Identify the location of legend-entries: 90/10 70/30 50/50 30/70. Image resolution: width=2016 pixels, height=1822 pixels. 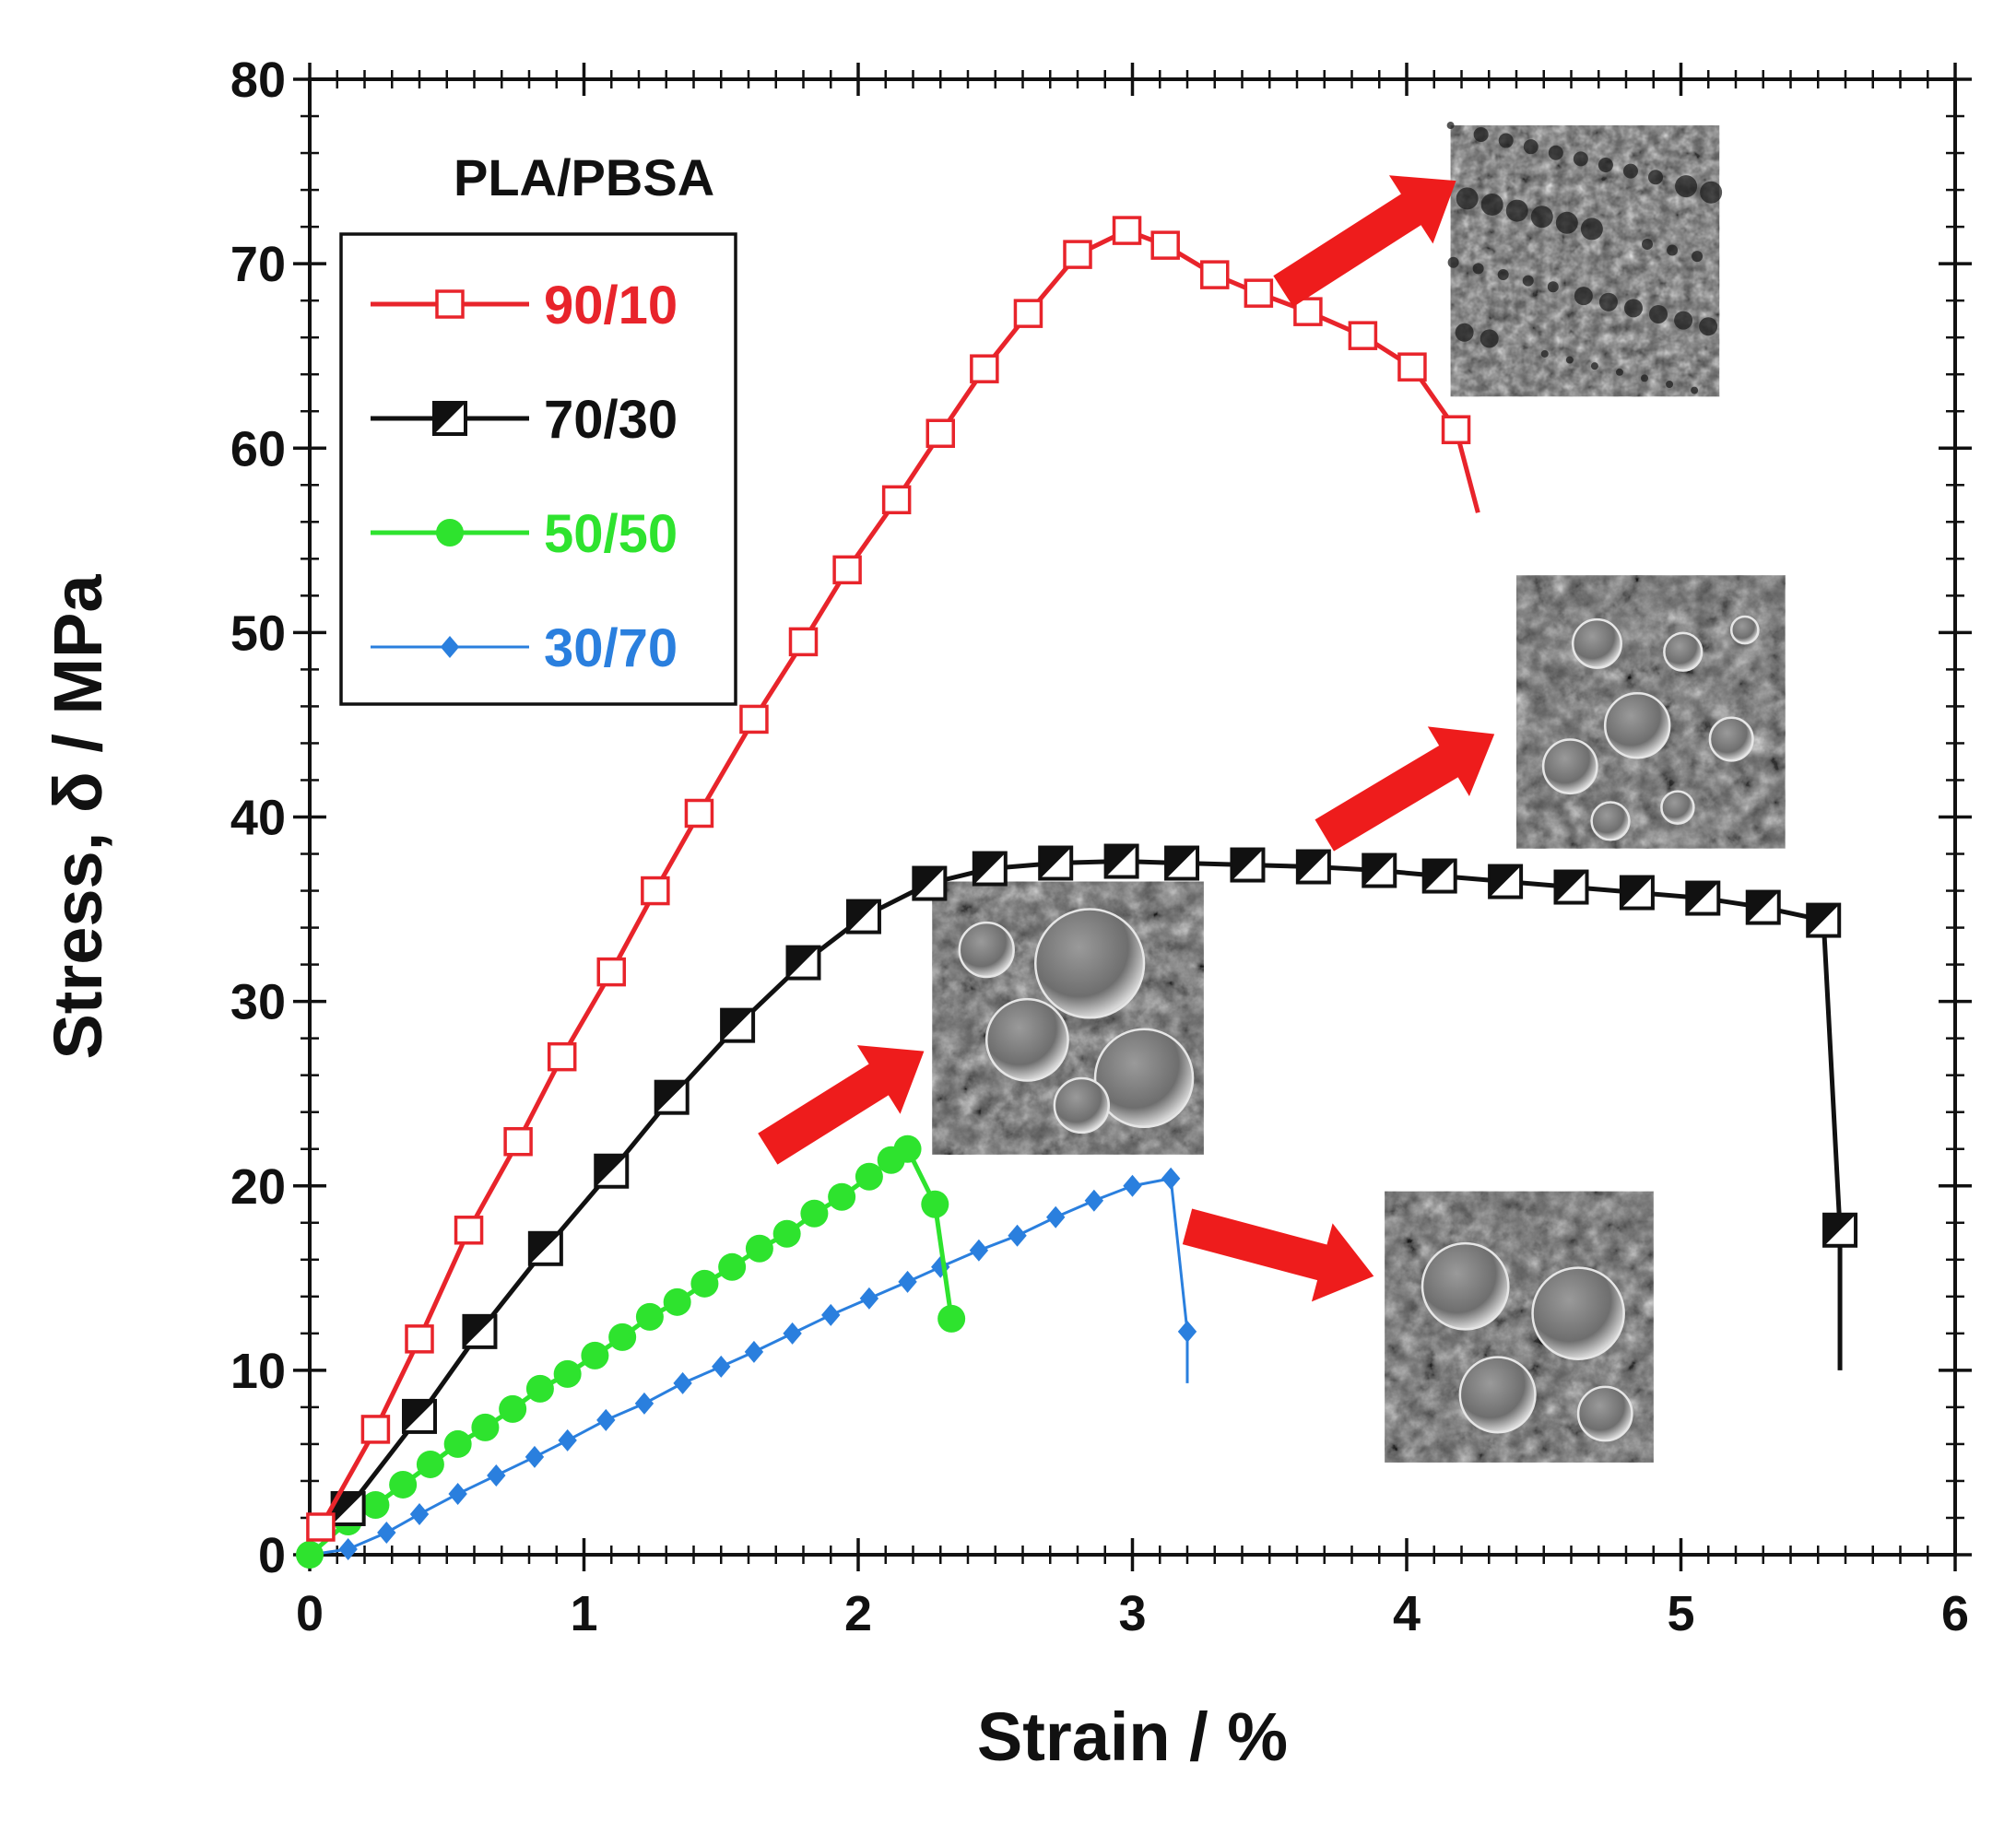
(525, 477).